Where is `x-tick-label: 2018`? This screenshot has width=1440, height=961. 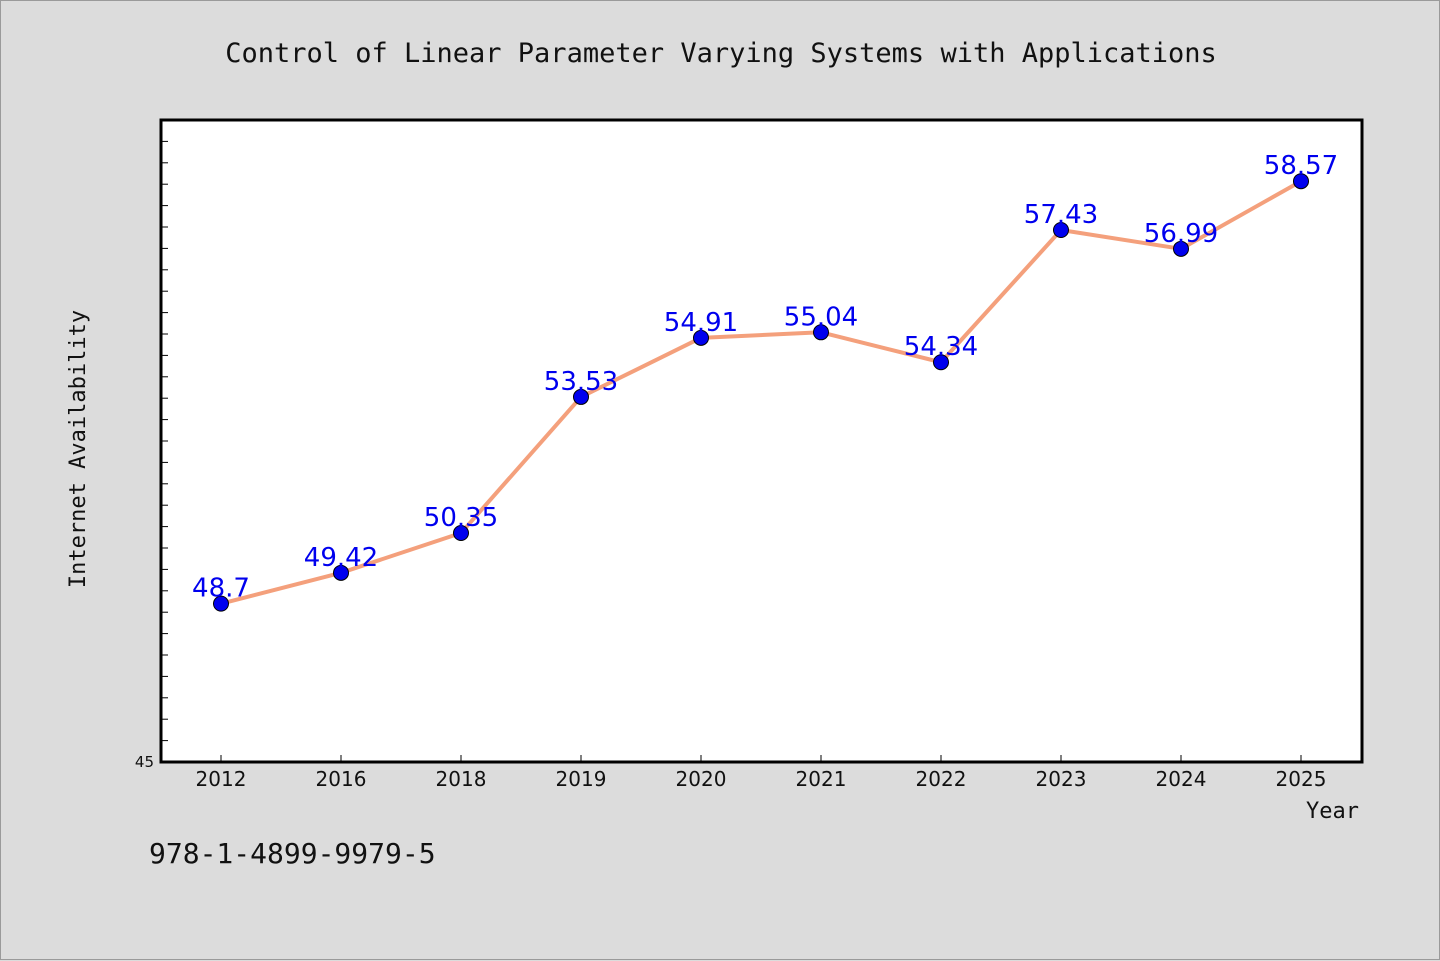
x-tick-label: 2018 is located at coordinates (461, 779).